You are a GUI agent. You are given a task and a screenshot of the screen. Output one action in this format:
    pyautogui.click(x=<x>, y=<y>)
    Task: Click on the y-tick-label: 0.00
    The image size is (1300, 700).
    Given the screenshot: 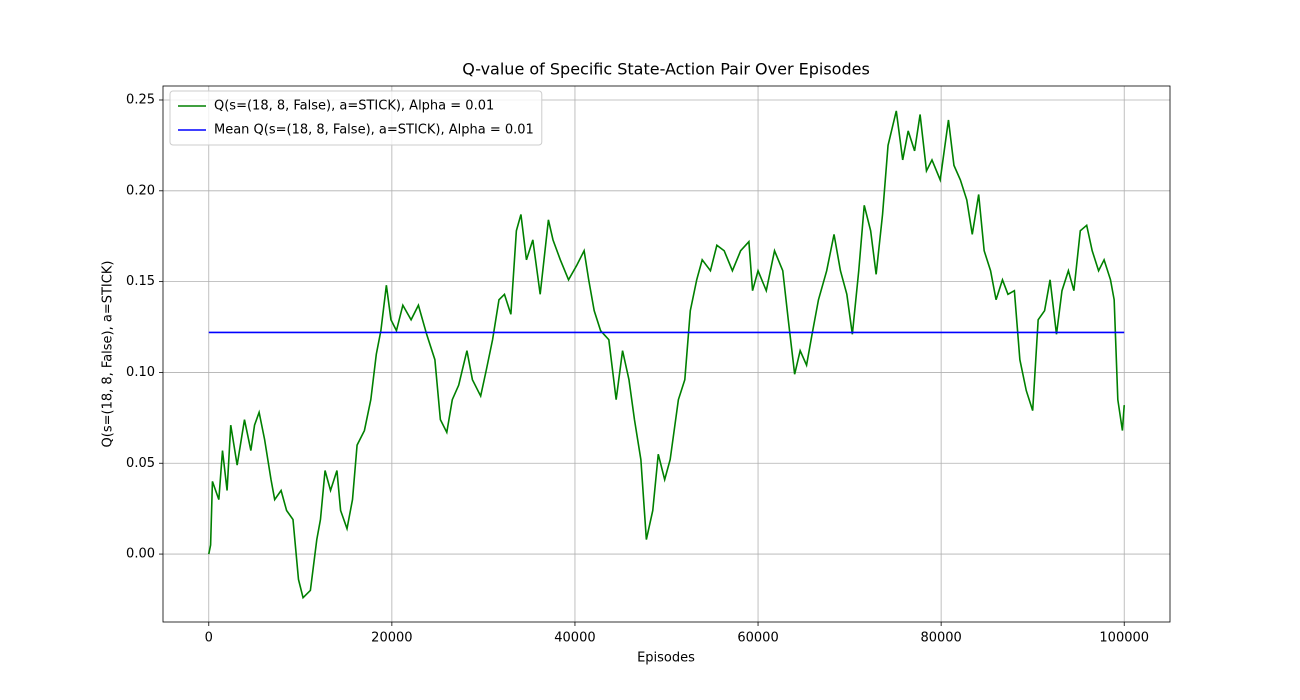 What is the action you would take?
    pyautogui.click(x=140, y=554)
    